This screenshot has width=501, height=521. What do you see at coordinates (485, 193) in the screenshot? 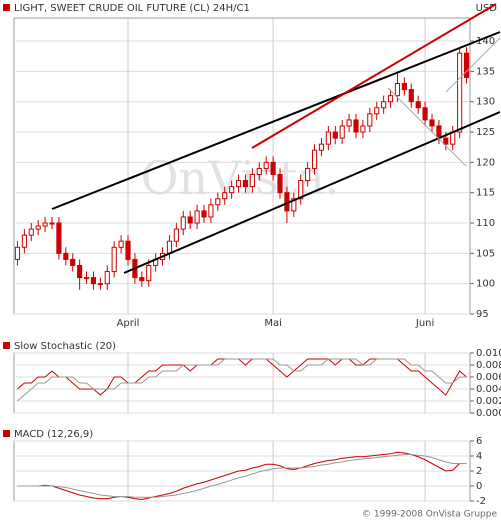
I see `y-tick-label: 115` at bounding box center [485, 193].